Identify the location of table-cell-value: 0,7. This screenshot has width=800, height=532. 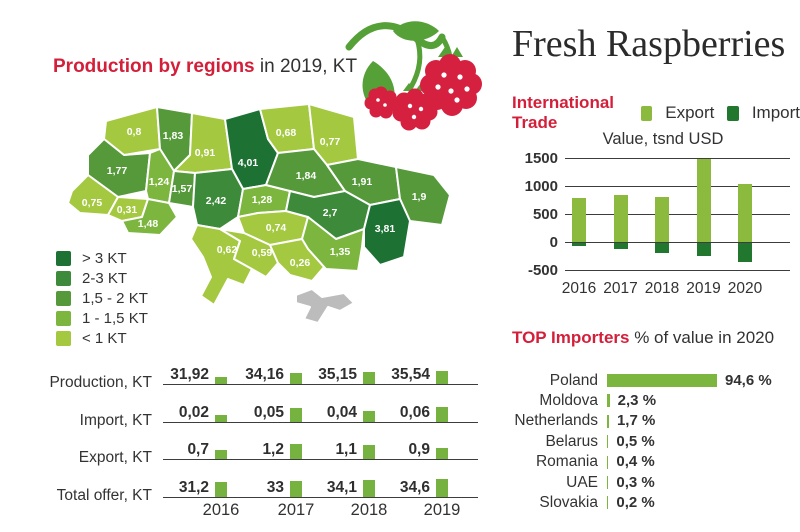
(198, 449).